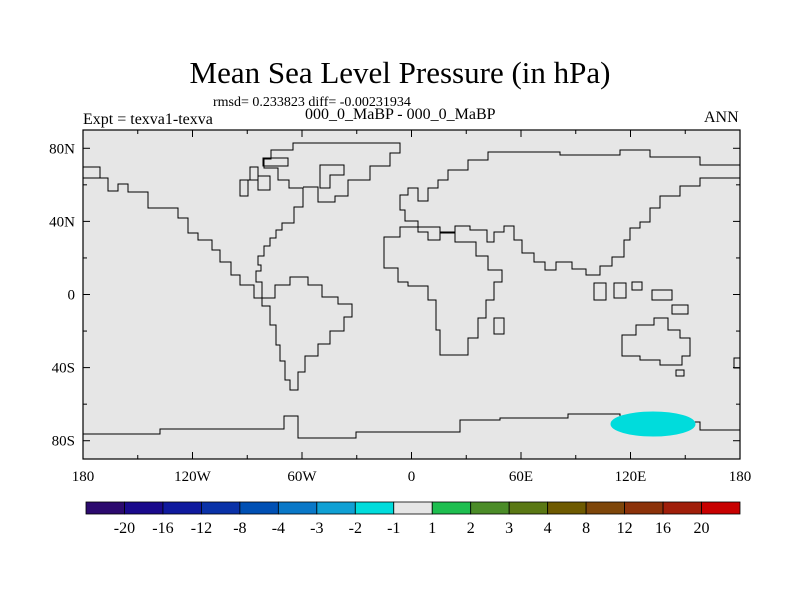 The image size is (800, 600). Describe the element at coordinates (62, 149) in the screenshot. I see `y-tick-label: 80N` at that location.